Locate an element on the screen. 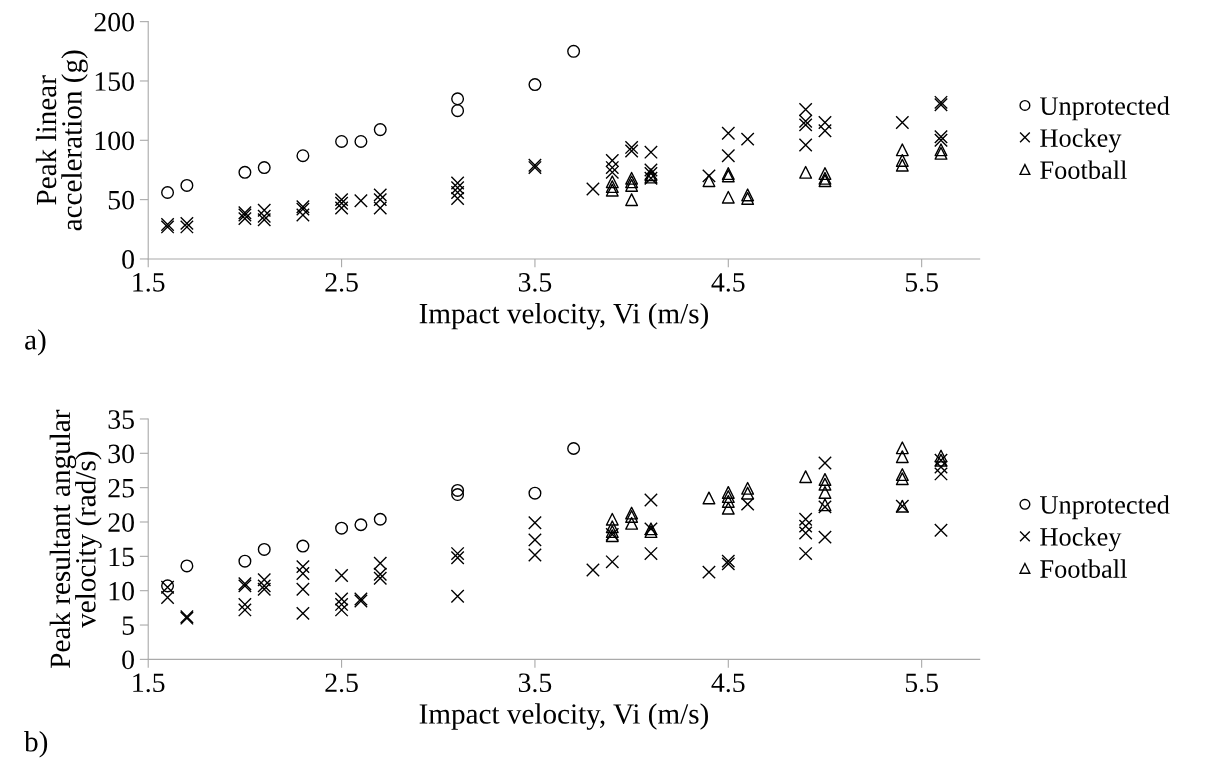 Image resolution: width=1205 pixels, height=773 pixels. text: b) is located at coordinates (36, 744).